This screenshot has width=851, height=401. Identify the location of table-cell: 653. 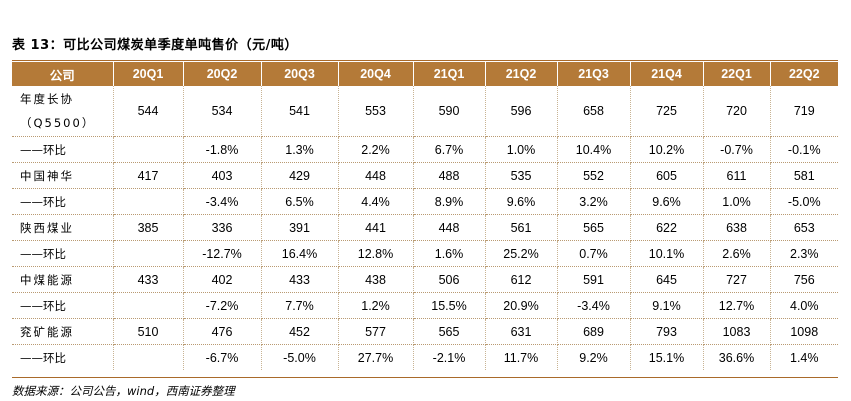
(804, 227).